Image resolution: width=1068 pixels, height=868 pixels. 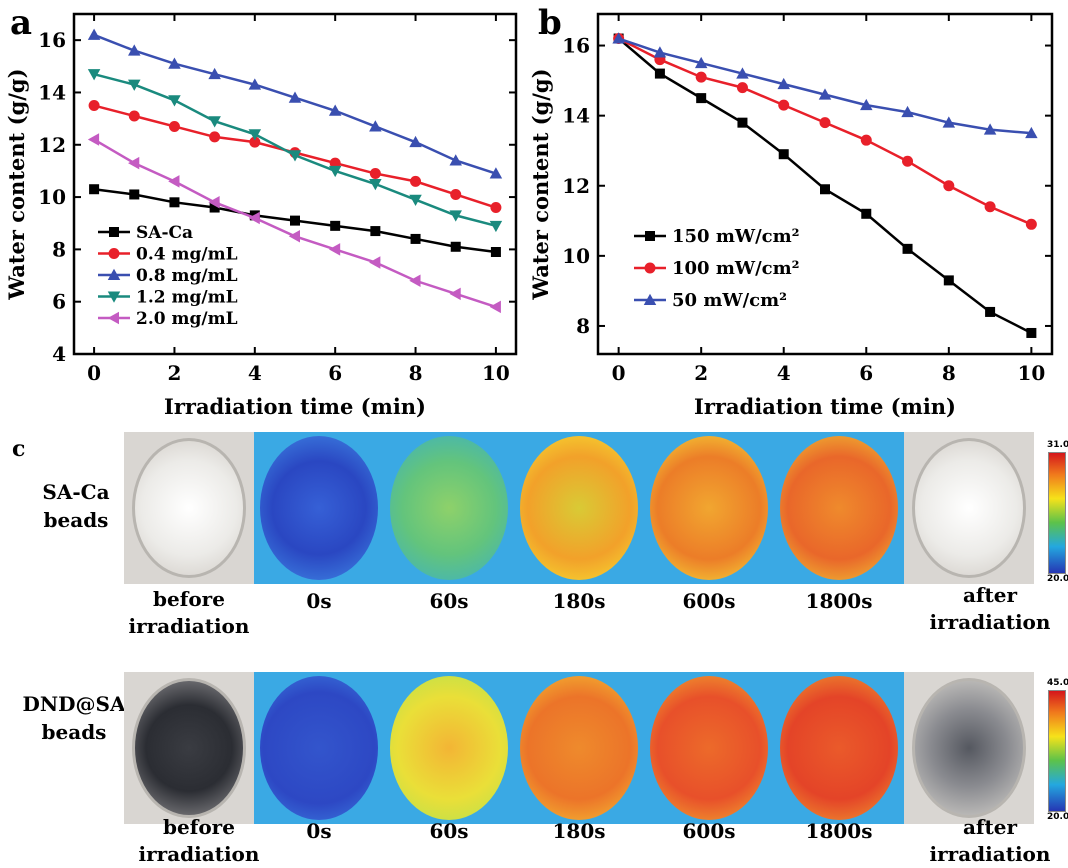 I want to click on legend-label: SA-Ca, so click(x=164, y=233).